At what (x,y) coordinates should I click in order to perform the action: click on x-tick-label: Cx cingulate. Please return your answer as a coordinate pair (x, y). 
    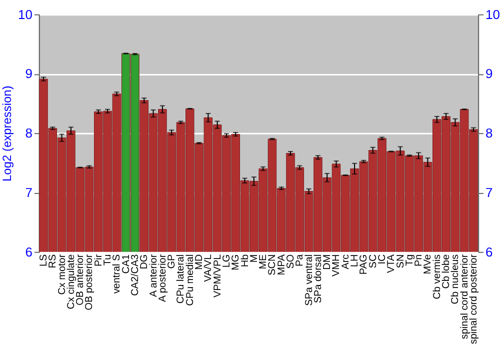
    Looking at the image, I should click on (71, 282).